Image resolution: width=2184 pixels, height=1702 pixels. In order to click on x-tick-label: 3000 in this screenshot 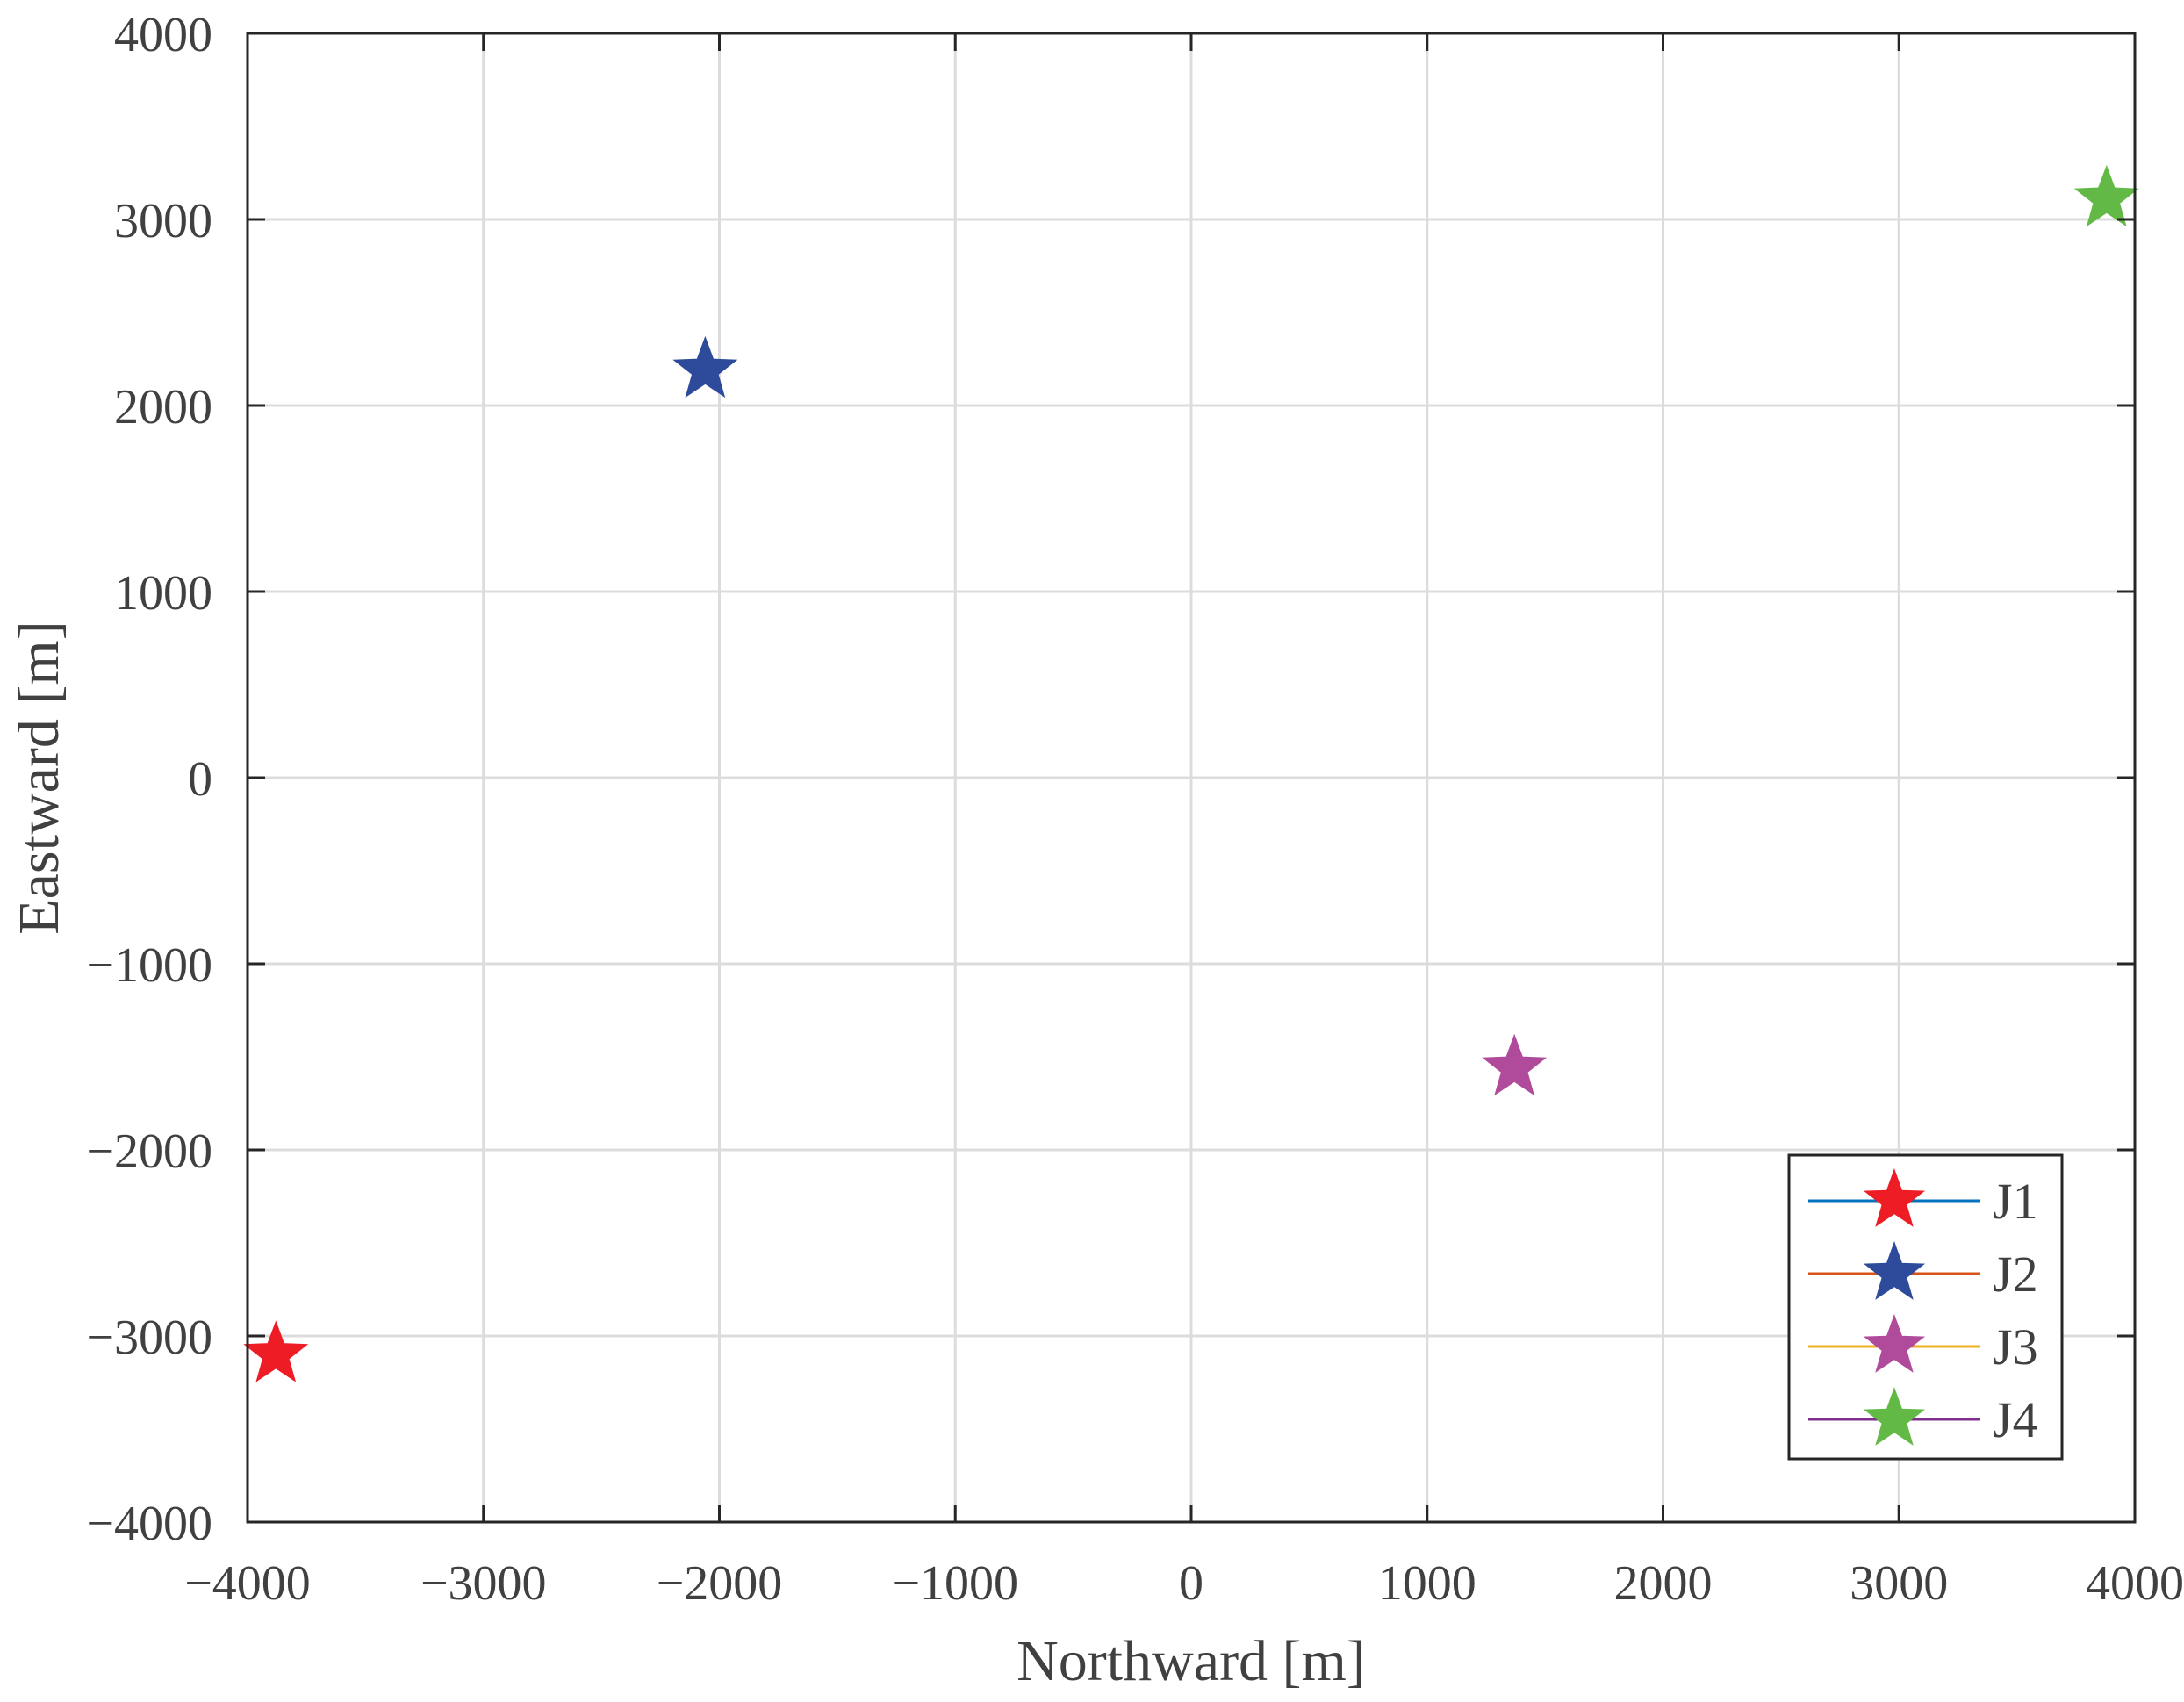, I will do `click(1899, 1583)`.